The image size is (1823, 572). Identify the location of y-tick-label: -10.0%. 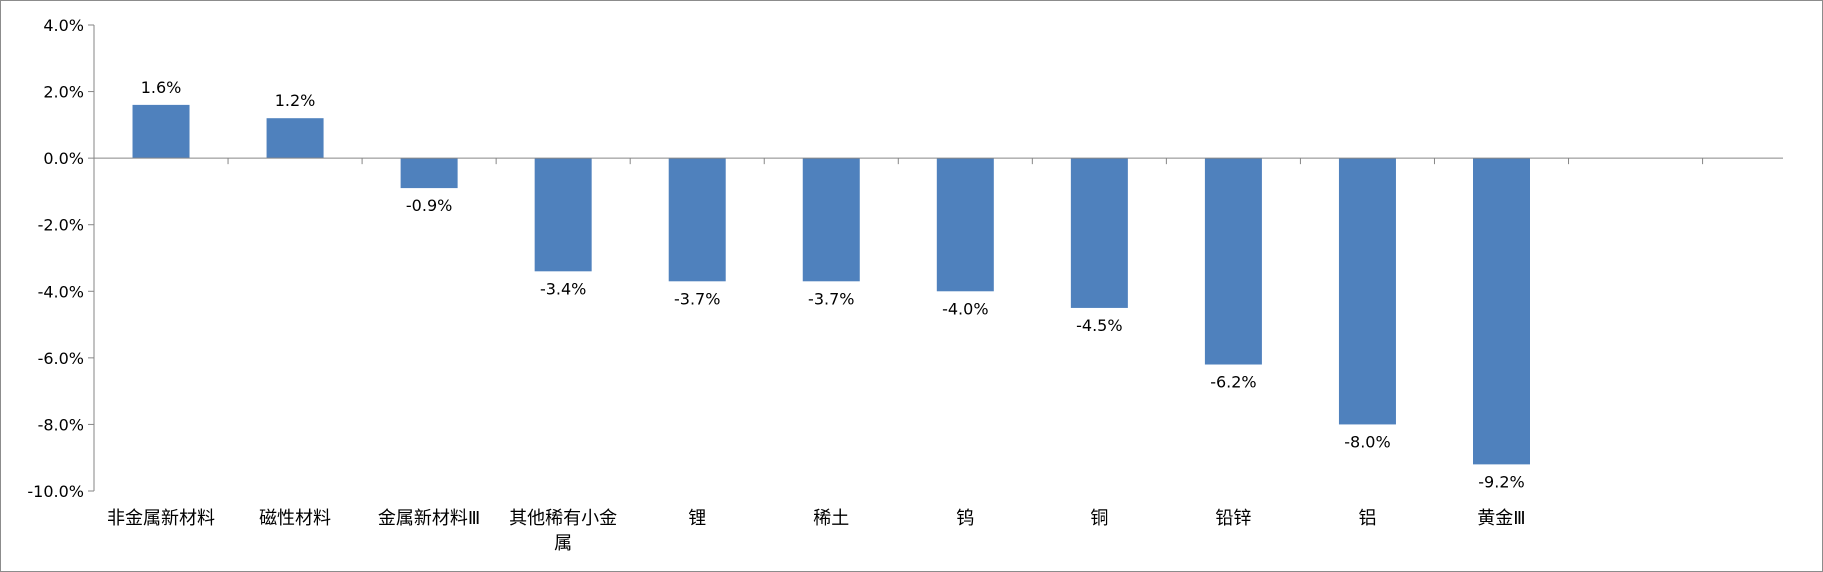
(55, 491).